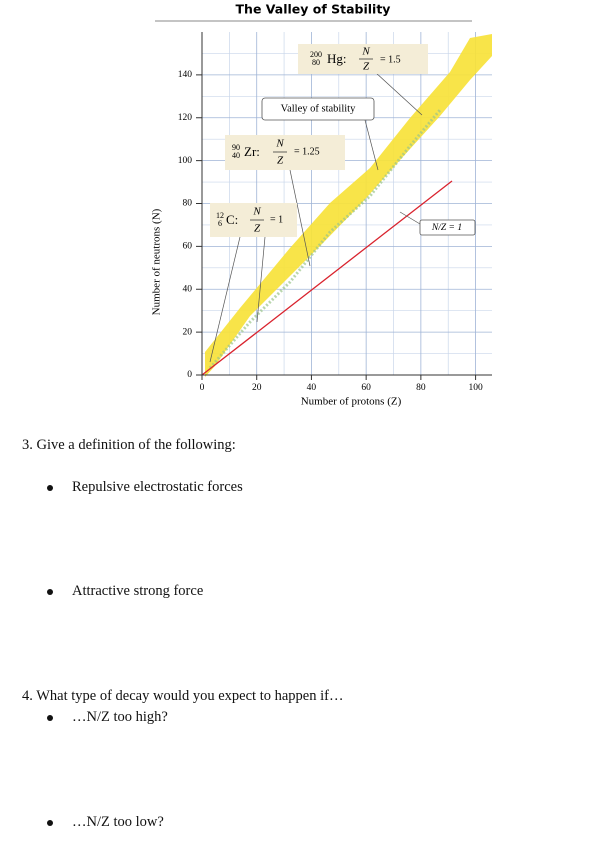  Describe the element at coordinates (138, 591) in the screenshot. I see `bullet-item: Attractive strong force` at that location.